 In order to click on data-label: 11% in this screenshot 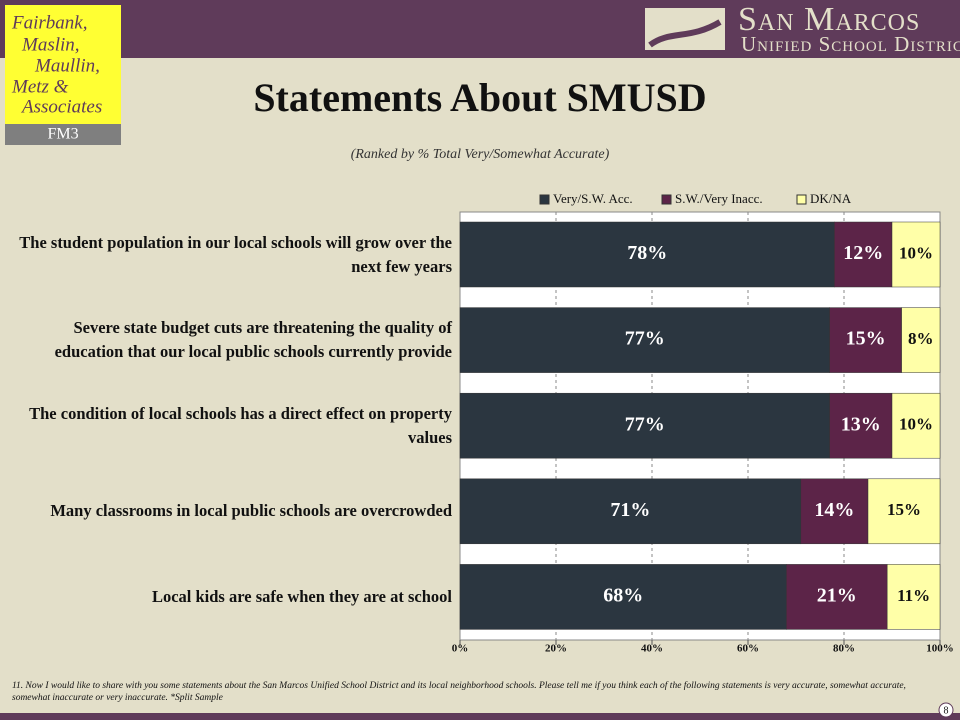, I will do `click(913, 595)`.